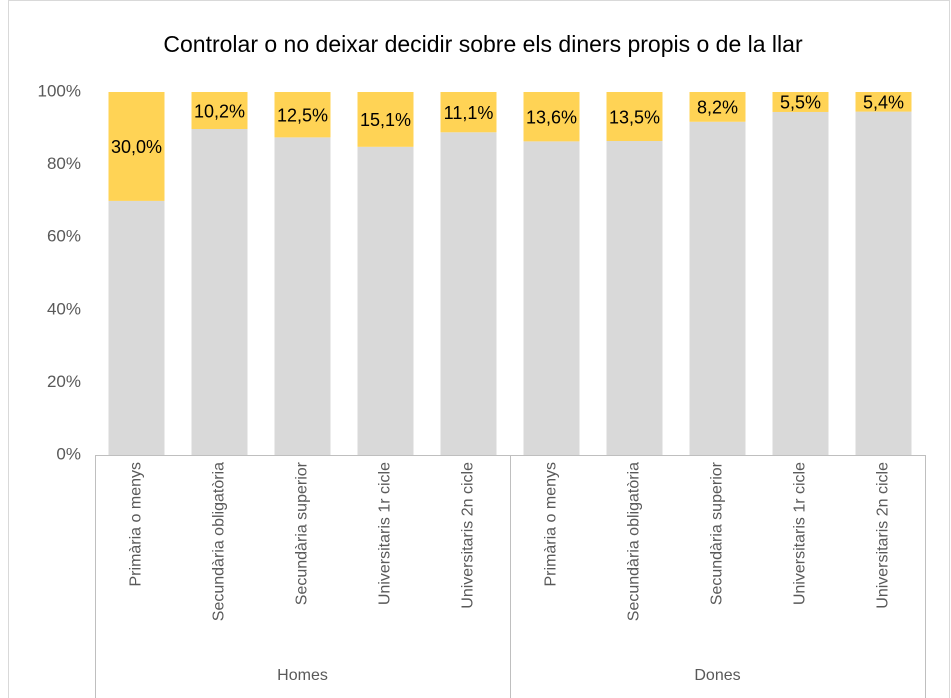 This screenshot has width=951, height=698. I want to click on data-label: 5,4%, so click(883, 103).